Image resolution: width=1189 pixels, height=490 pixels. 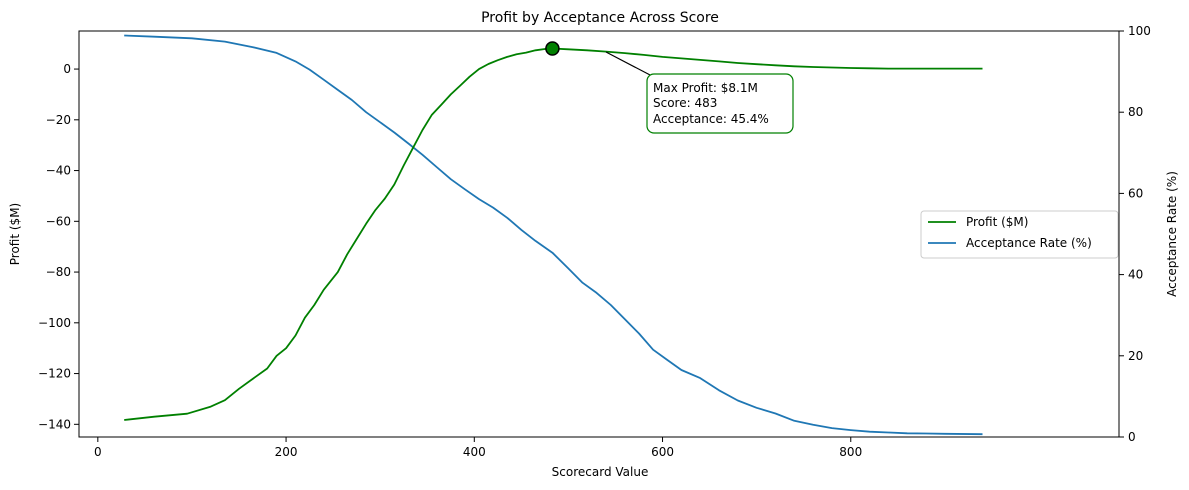 What do you see at coordinates (58, 221) in the screenshot?
I see `y-left-tick-label: −60` at bounding box center [58, 221].